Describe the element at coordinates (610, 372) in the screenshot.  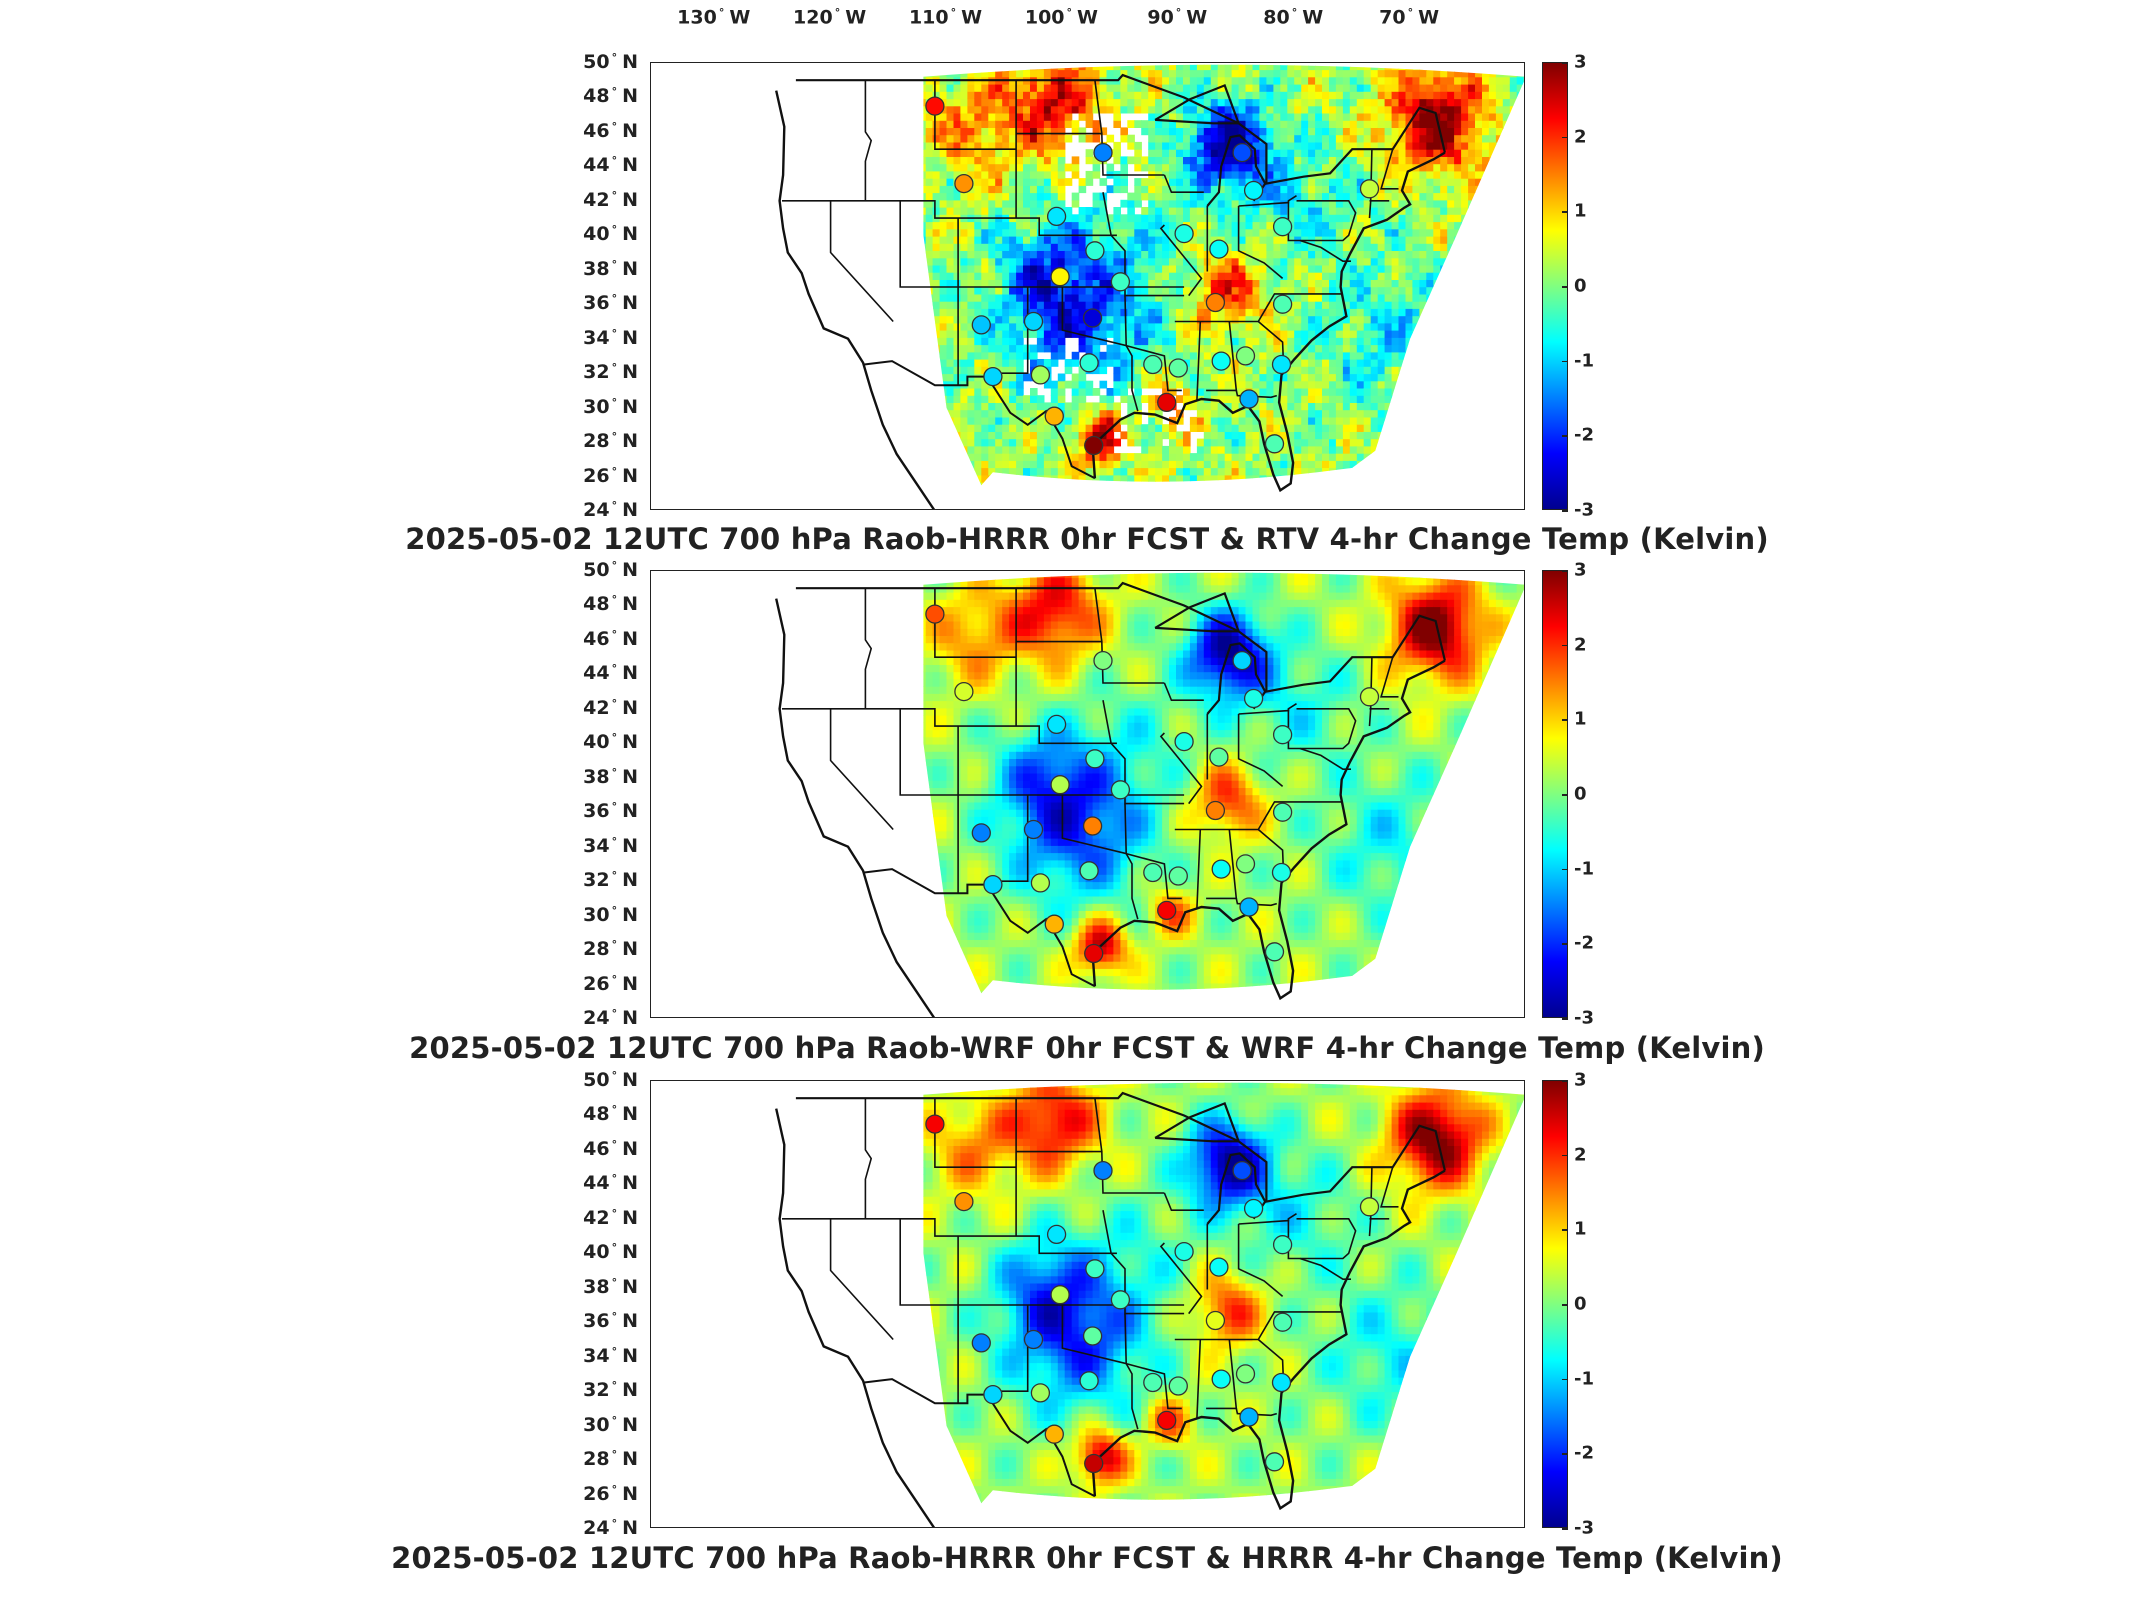
I see `lat-tick-label: 32 ° N` at that location.